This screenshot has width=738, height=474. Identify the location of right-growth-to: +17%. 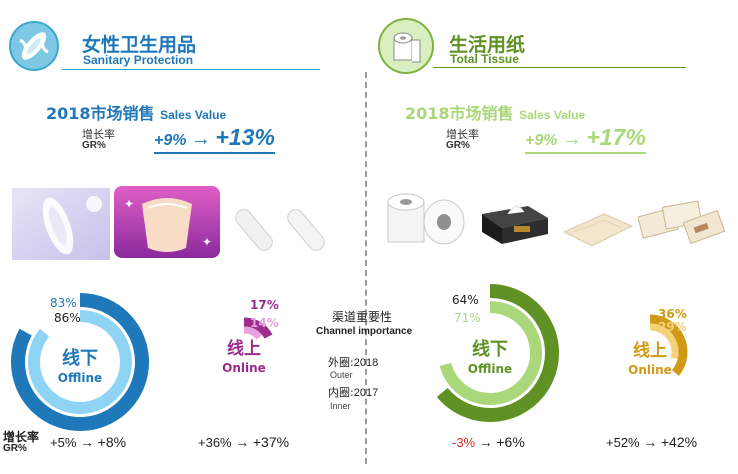
(616, 137).